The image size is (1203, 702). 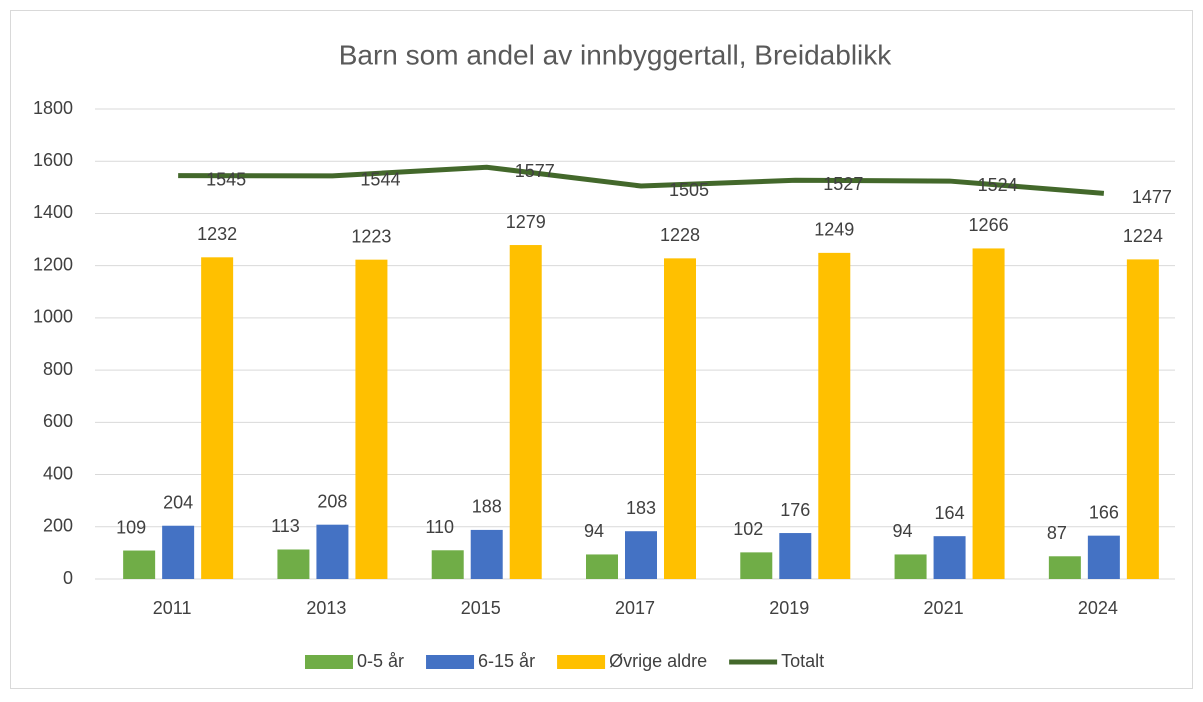 I want to click on data-label: 1266, so click(x=989, y=225).